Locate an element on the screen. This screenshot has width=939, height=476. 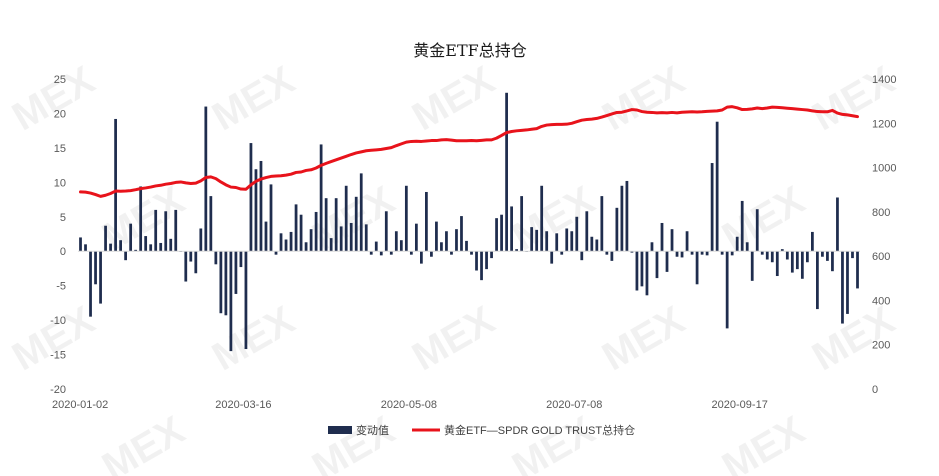
y-right-tick-label: 400 is located at coordinates (881, 301).